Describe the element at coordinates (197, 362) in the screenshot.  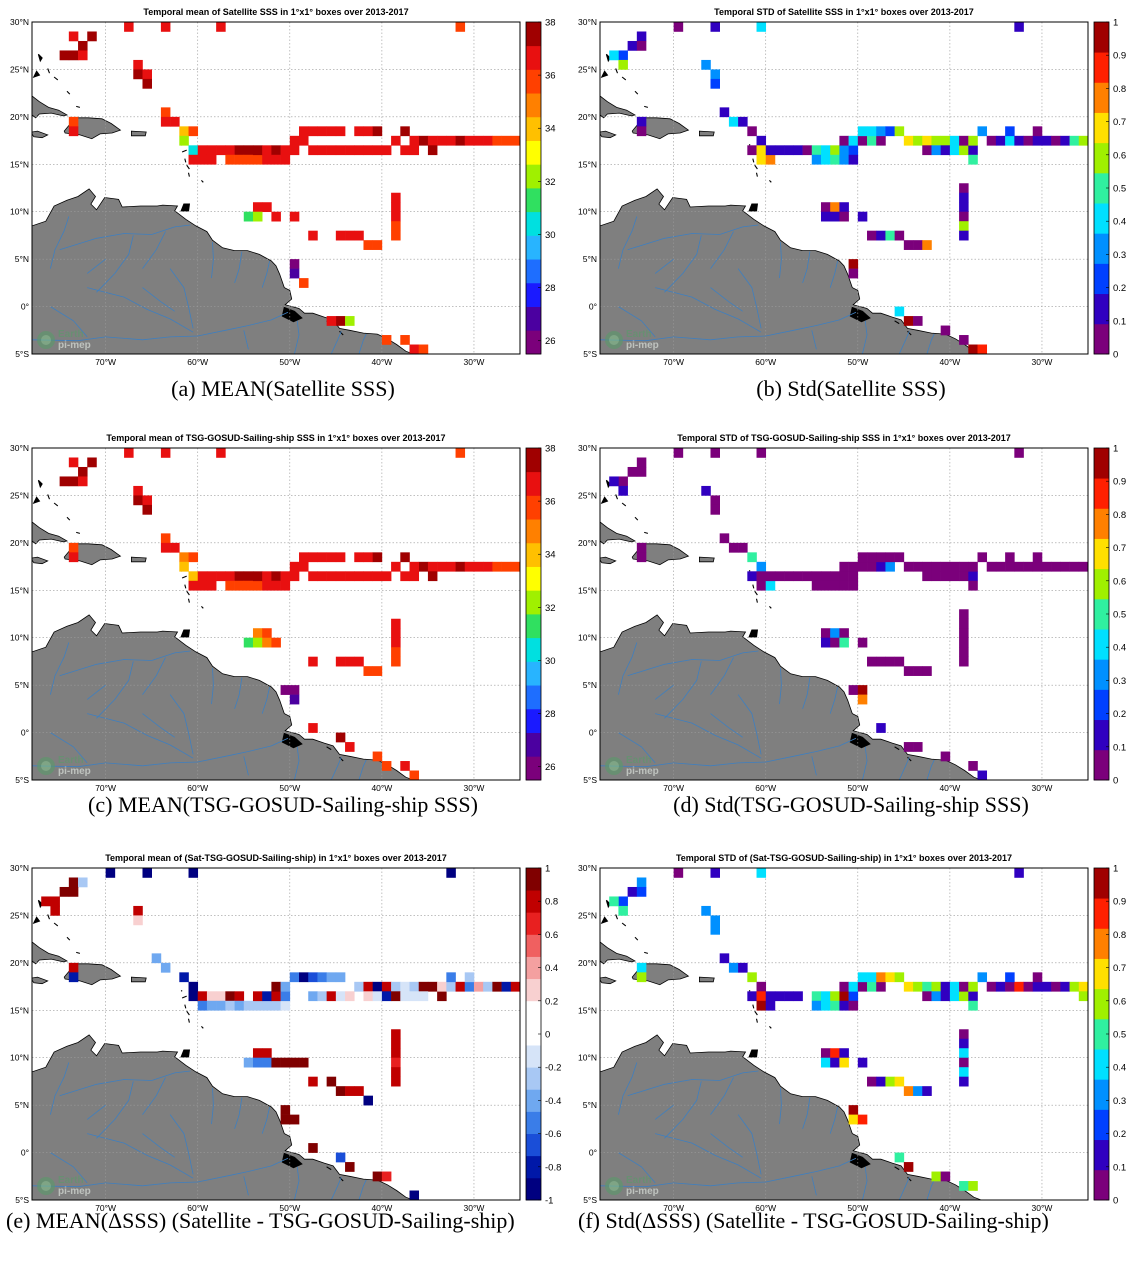
I see `lon-tick-label: 60°W` at that location.